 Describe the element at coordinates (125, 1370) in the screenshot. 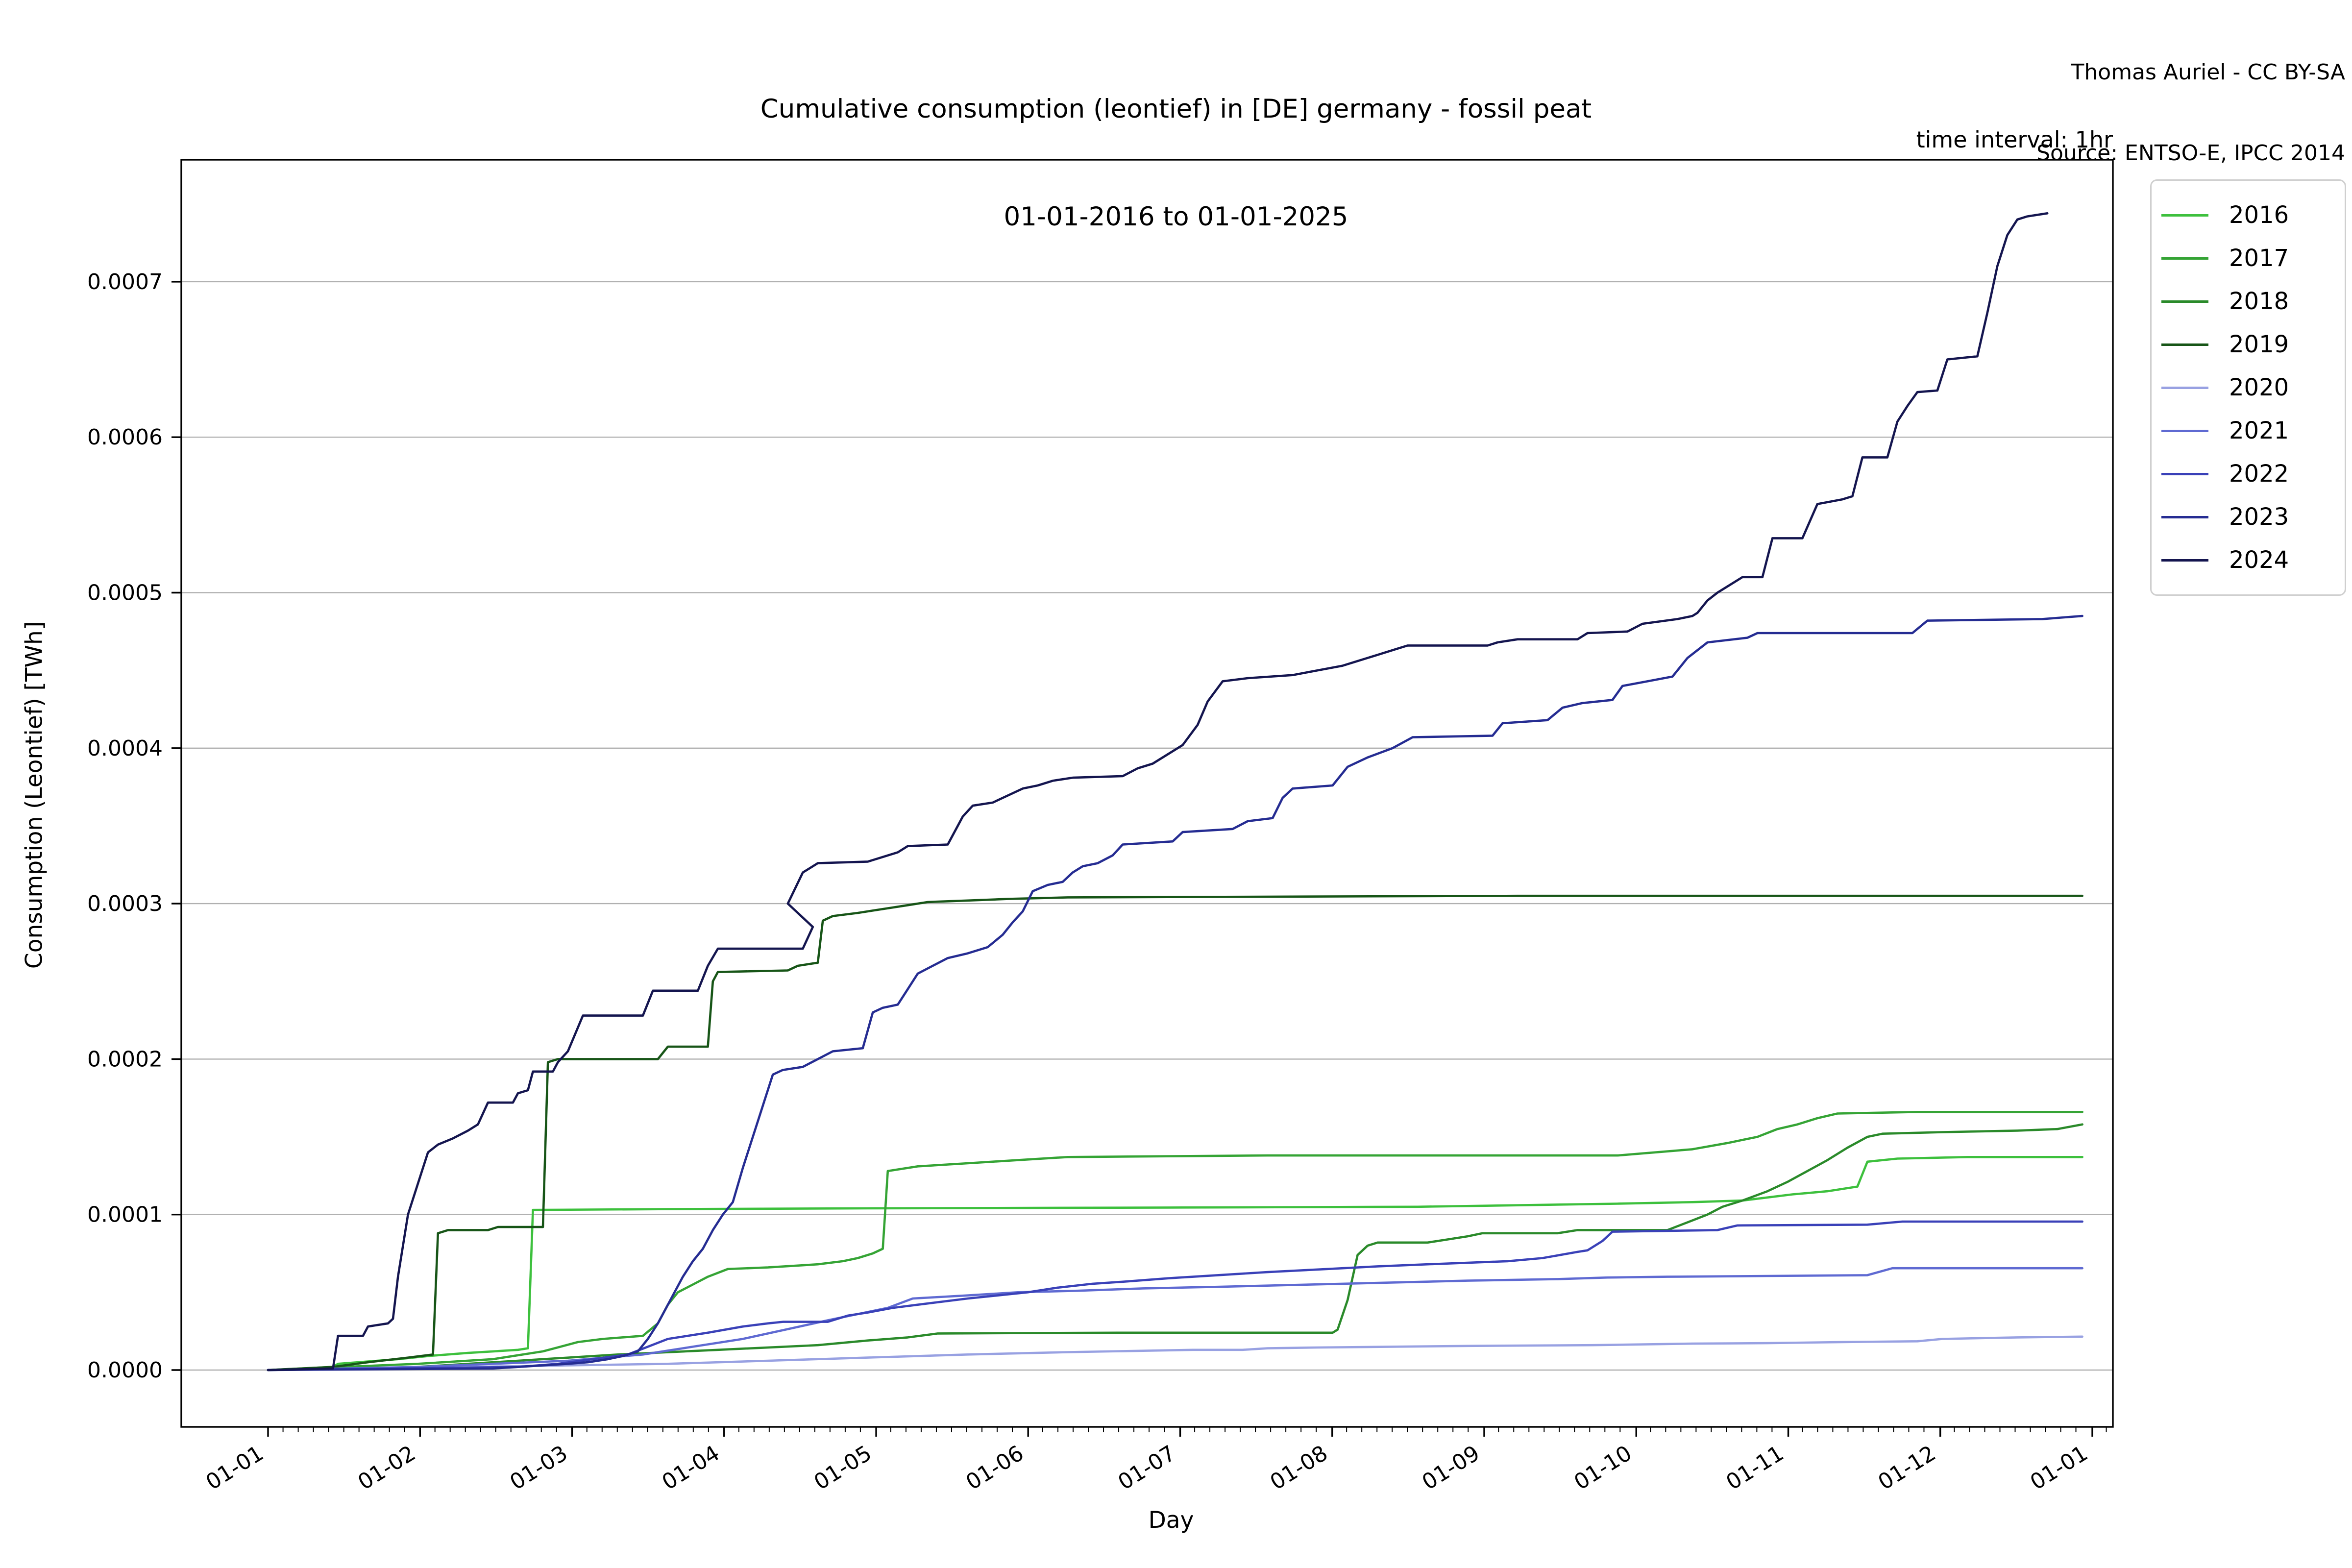

I see `y-tick-label: 0.0000` at that location.